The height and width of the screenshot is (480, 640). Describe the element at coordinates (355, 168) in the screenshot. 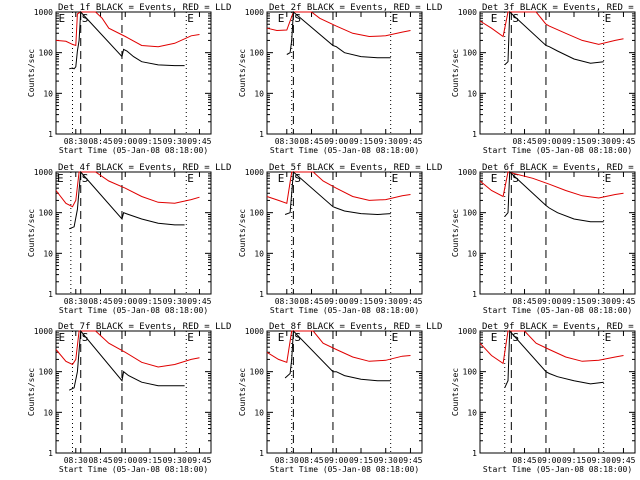

I see `panel-title: Det 5f BLACK = Events, RED = LLD` at that location.